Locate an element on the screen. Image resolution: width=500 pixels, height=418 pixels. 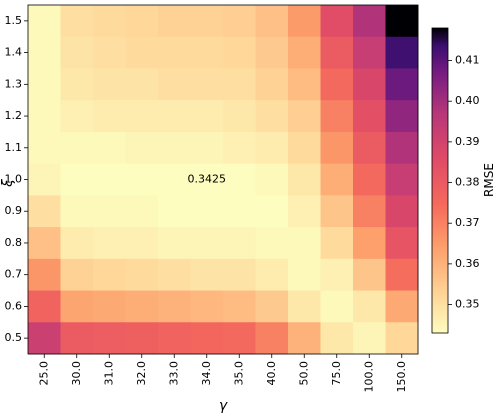
y-tick-label: 1.1 is located at coordinates (14, 147).